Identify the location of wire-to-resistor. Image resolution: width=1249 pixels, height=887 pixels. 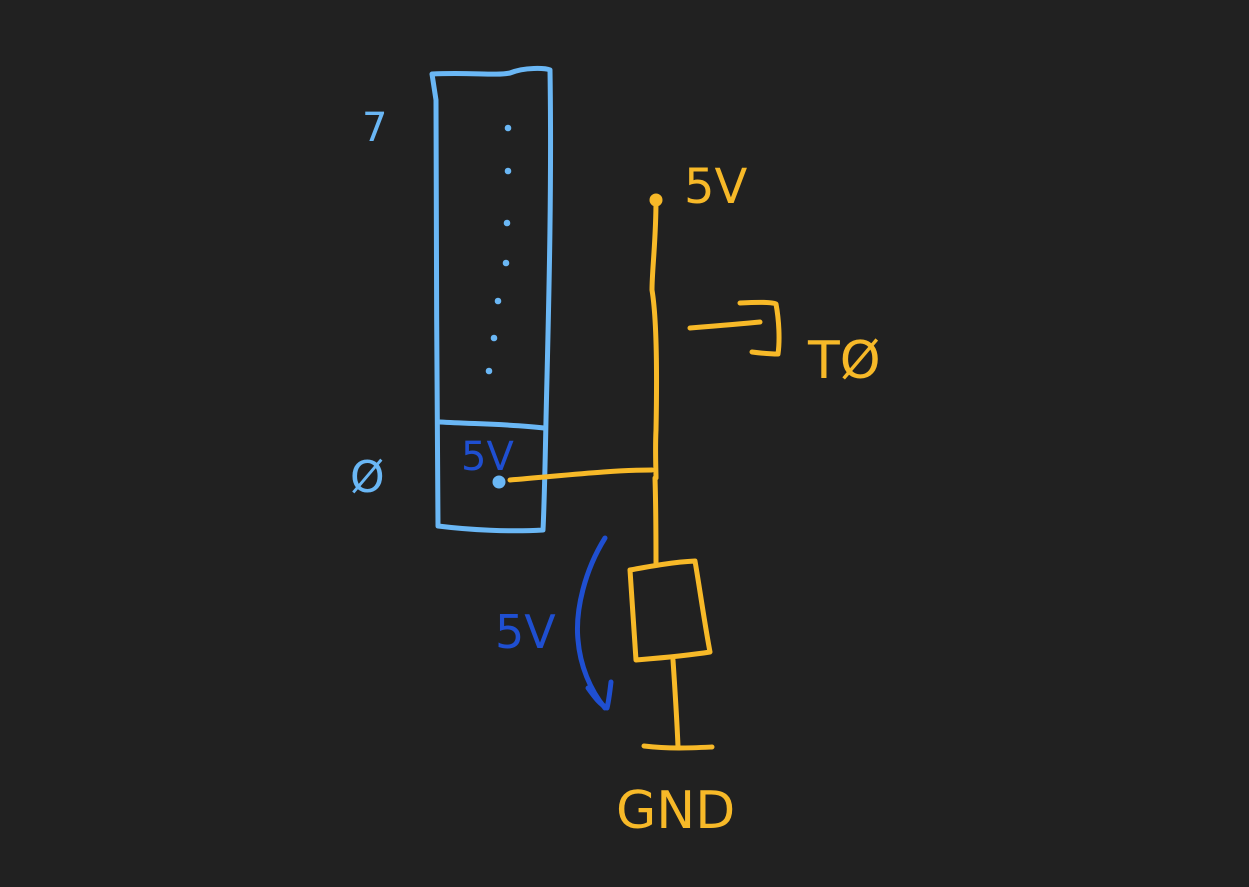
(655, 521).